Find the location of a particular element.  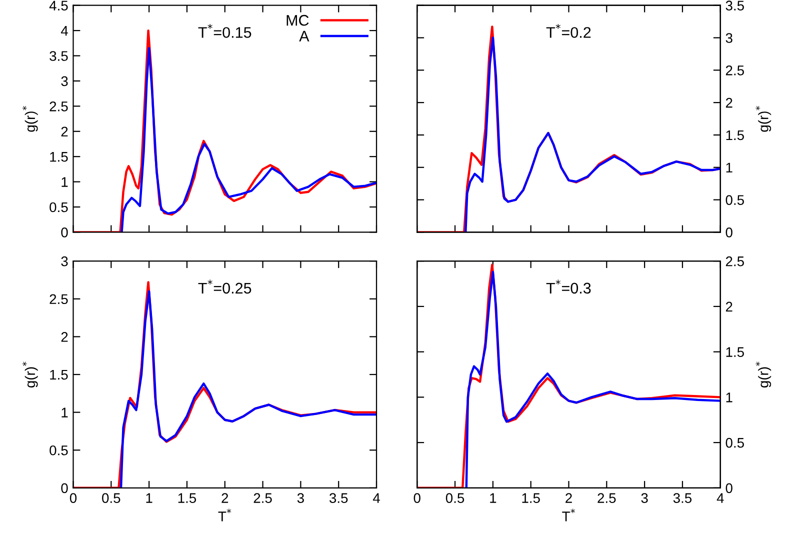

text: T$^{*}$=0.25 is located at coordinates (225, 287).